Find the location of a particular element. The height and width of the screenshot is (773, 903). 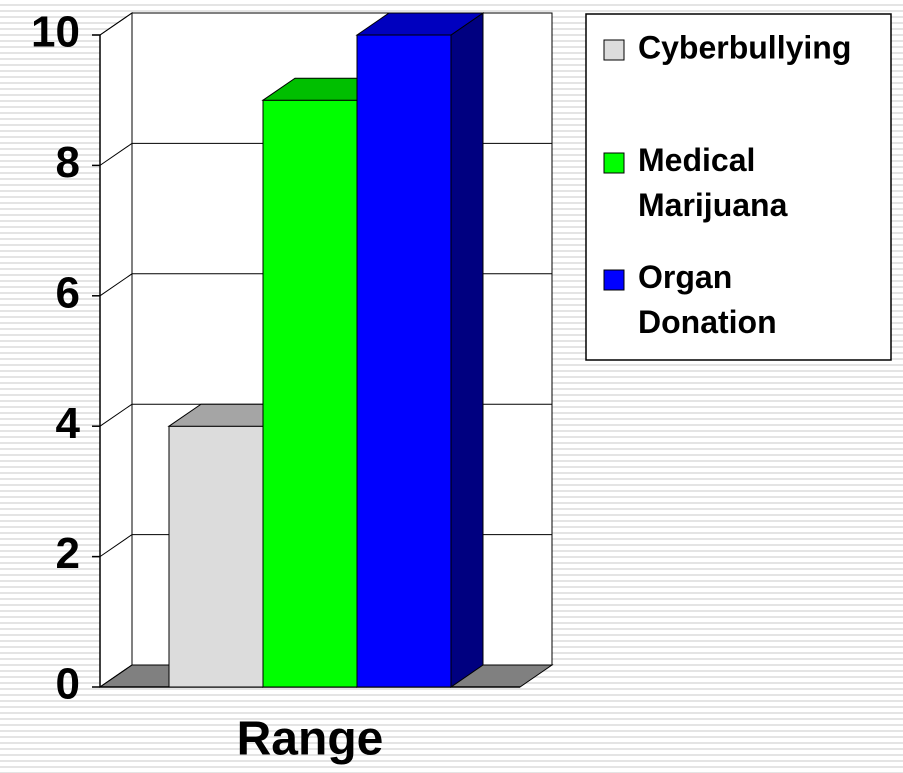

y-tick-label: 0 is located at coordinates (68, 684).